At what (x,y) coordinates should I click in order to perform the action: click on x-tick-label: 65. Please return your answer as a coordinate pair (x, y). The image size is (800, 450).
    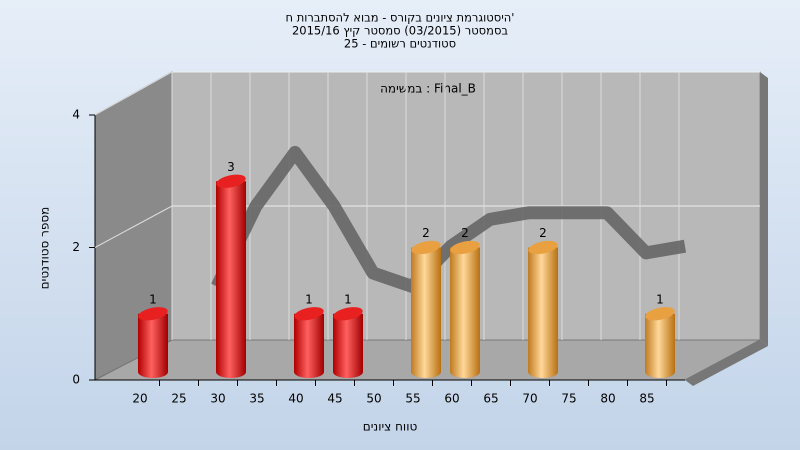
    Looking at the image, I should click on (490, 399).